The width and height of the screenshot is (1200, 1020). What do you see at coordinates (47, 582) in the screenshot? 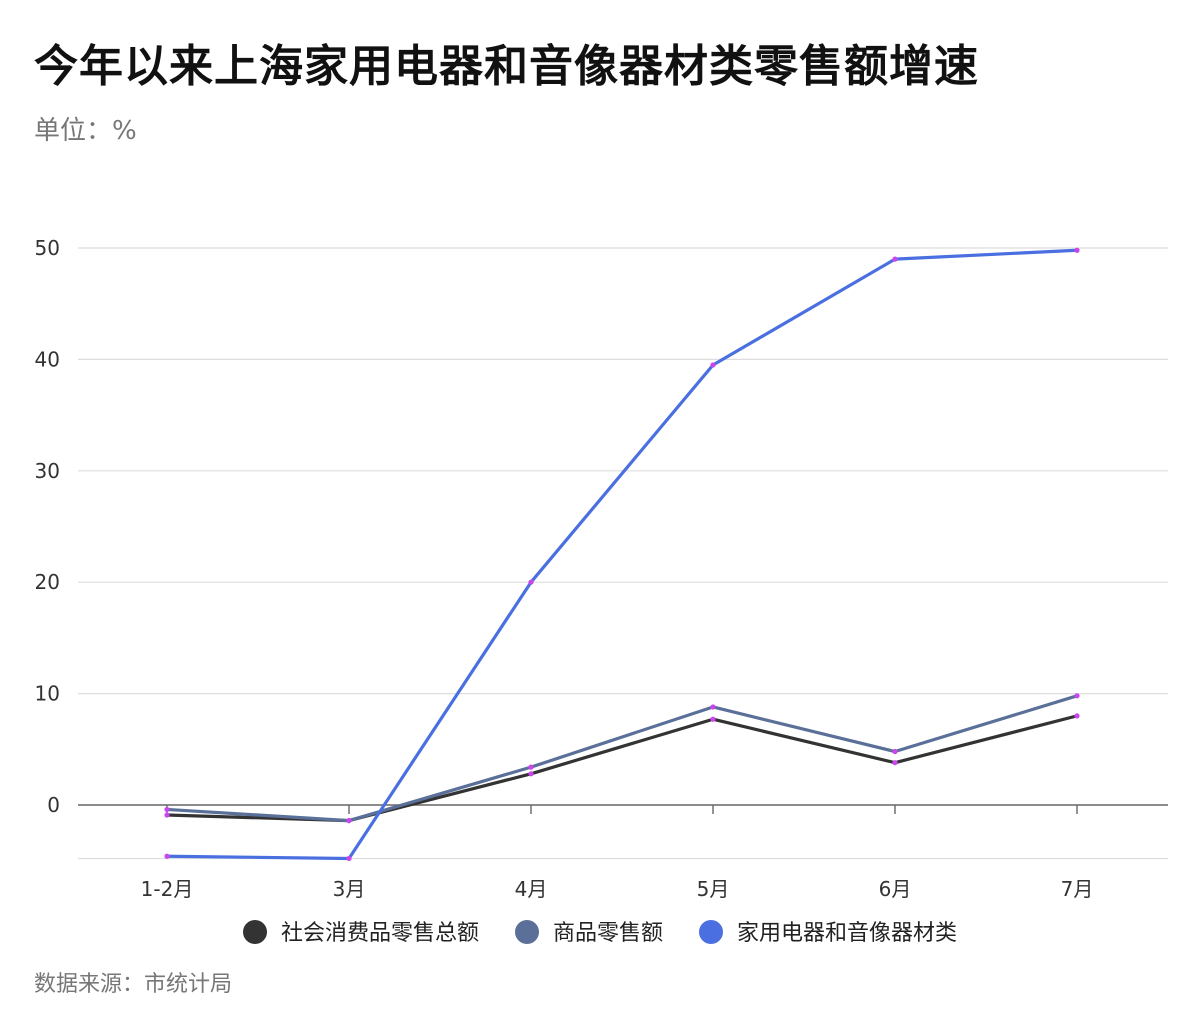
I see `y-tick-label: 20` at bounding box center [47, 582].